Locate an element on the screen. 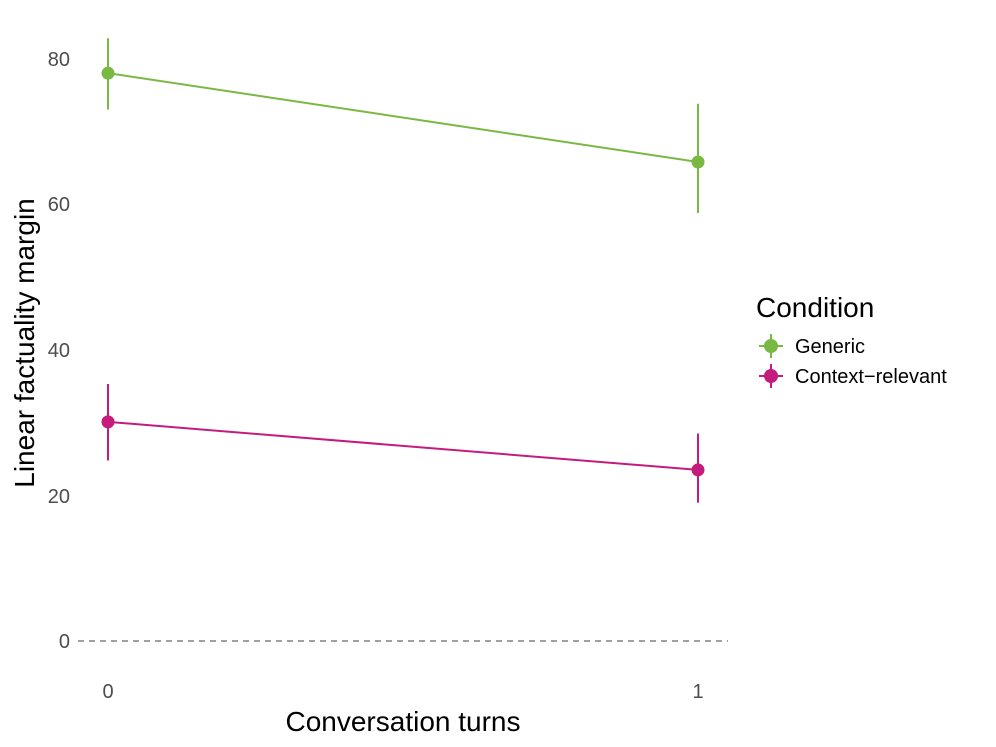 The image size is (996, 747). x-tick-label: 1 is located at coordinates (697, 692).